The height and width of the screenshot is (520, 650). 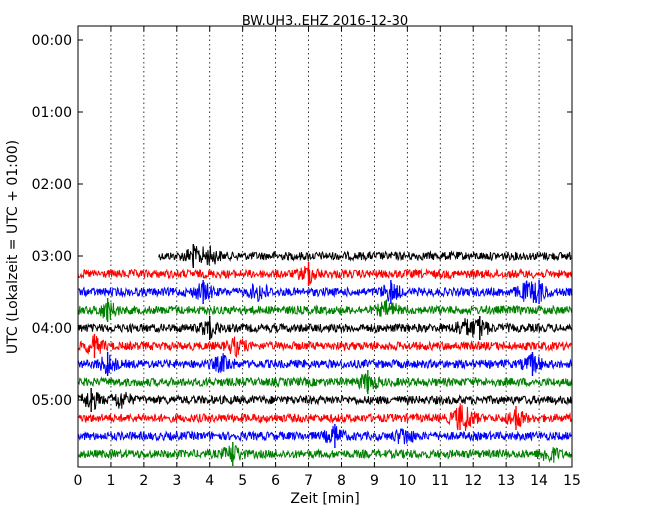 What do you see at coordinates (143, 481) in the screenshot?
I see `x-tick-label: 2` at bounding box center [143, 481].